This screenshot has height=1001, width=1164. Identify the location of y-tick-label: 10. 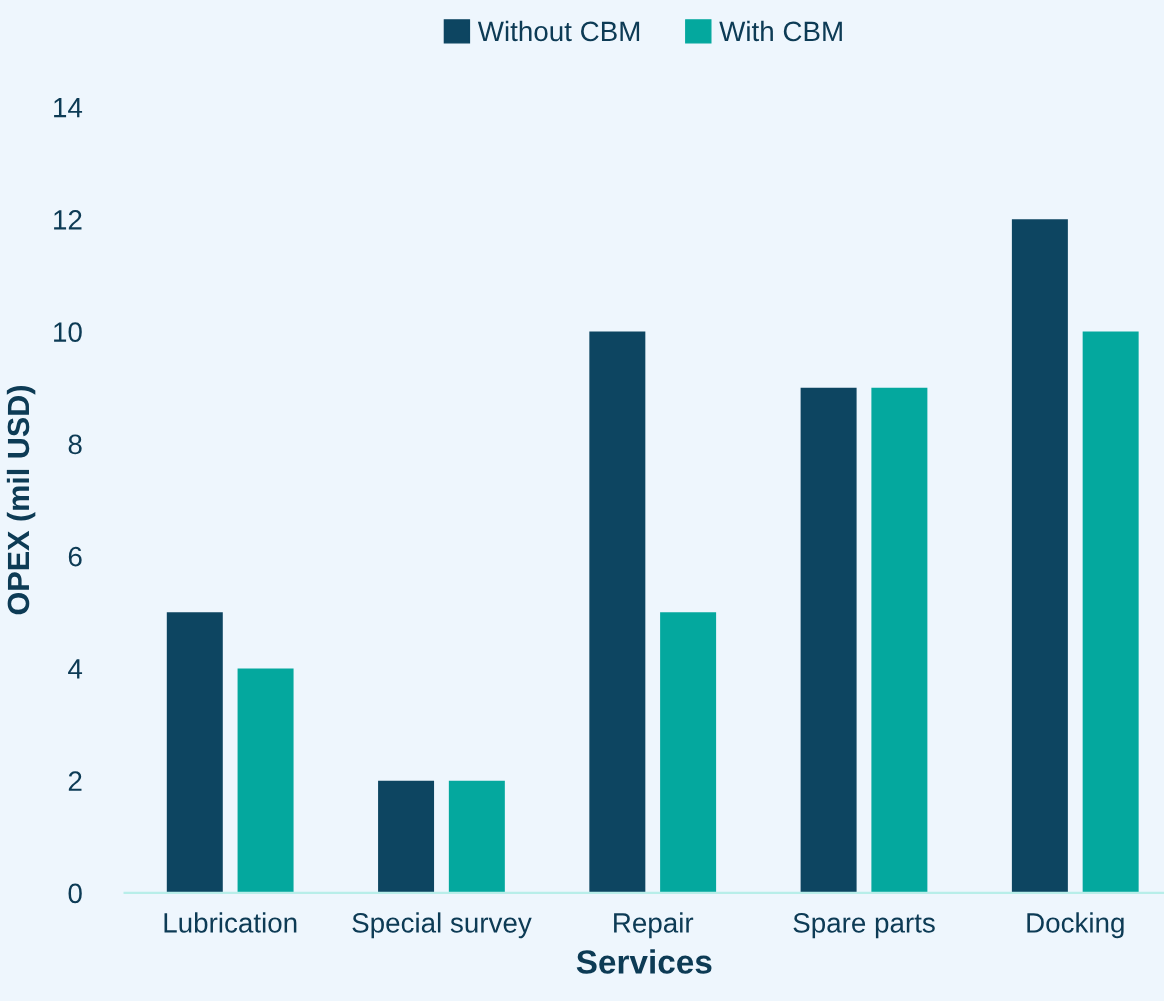
(68, 332).